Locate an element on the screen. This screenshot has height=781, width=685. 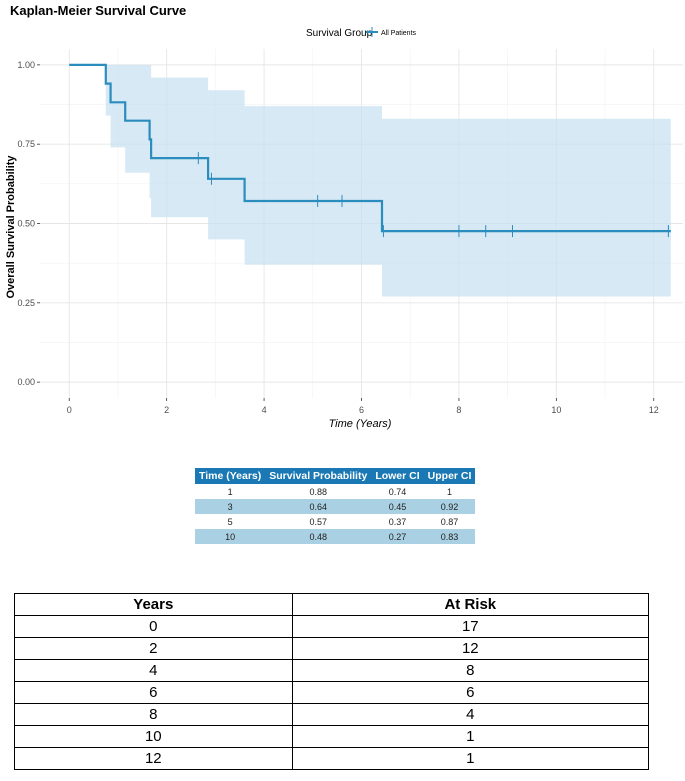
summary-row: 1 0.88 0.74 1 is located at coordinates (335, 491).